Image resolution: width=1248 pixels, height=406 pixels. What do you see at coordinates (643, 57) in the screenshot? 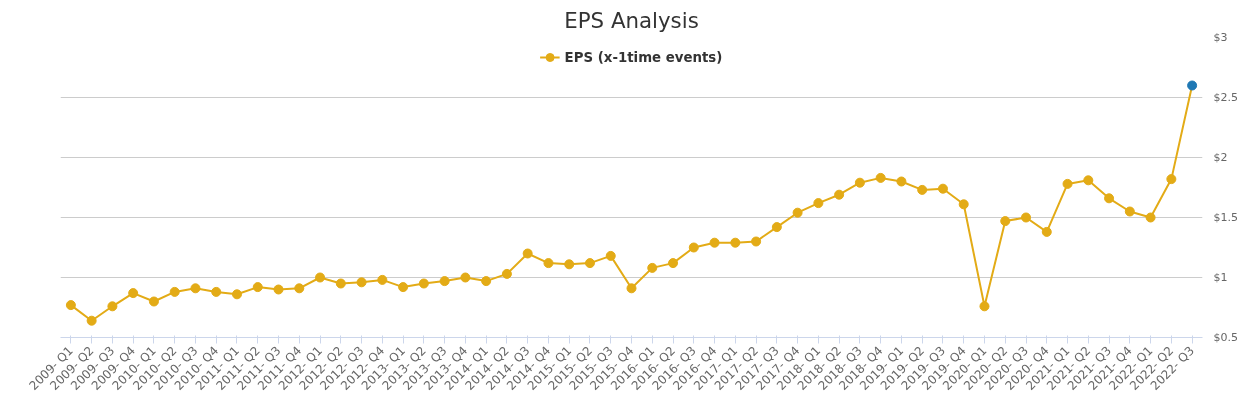
I see `legend-label: EPS (x-1time events)` at bounding box center [643, 57].